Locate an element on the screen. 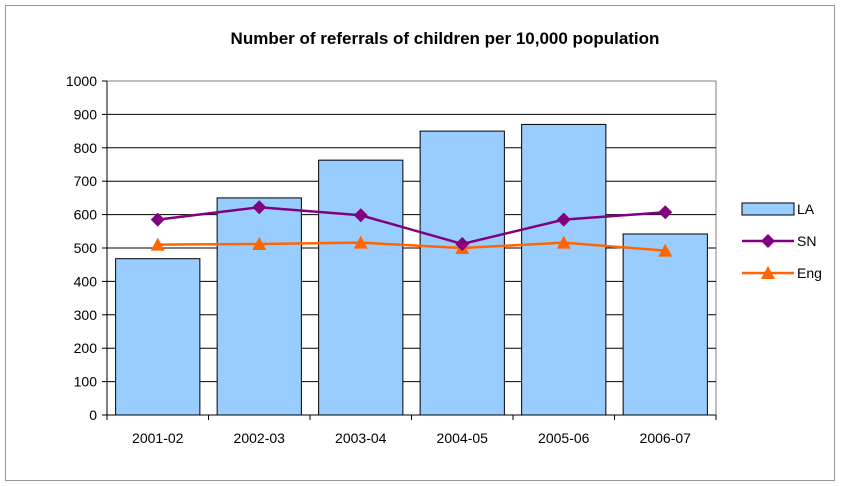  line-eng is located at coordinates (411, 246).